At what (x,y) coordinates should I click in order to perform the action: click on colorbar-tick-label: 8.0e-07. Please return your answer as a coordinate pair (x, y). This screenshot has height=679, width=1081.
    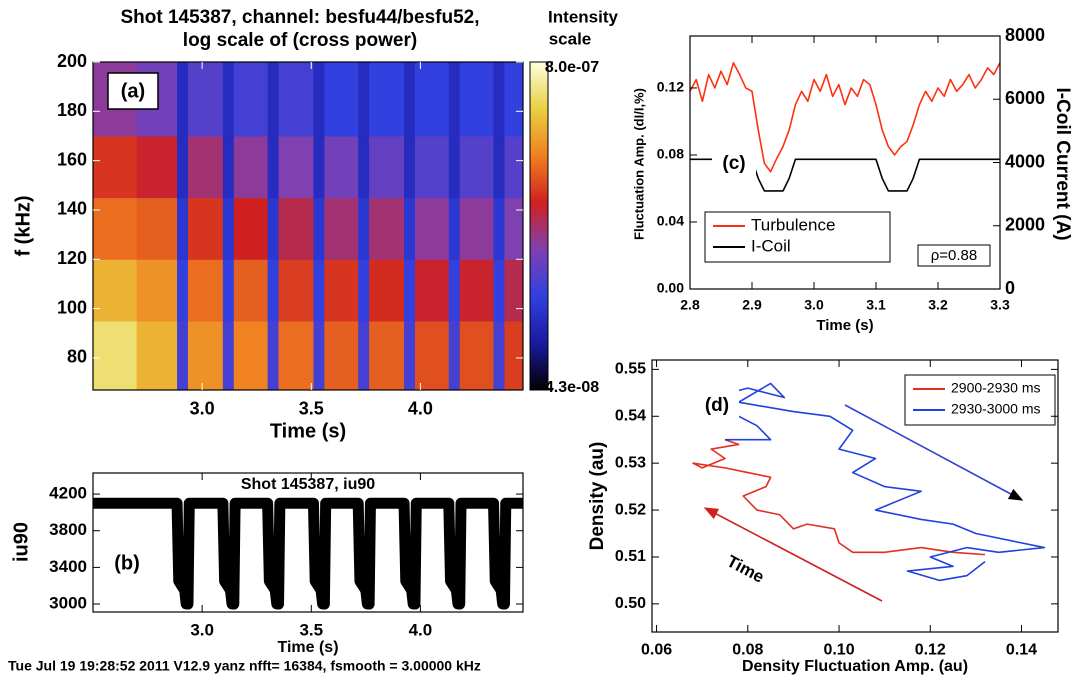
    Looking at the image, I should click on (572, 67).